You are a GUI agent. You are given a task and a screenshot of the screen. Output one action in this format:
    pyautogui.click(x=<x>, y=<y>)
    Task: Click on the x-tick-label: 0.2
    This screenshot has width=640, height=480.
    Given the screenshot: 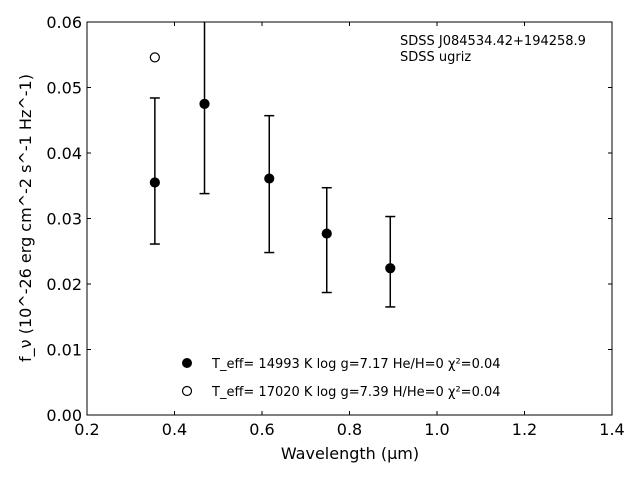 What is the action you would take?
    pyautogui.click(x=86, y=429)
    